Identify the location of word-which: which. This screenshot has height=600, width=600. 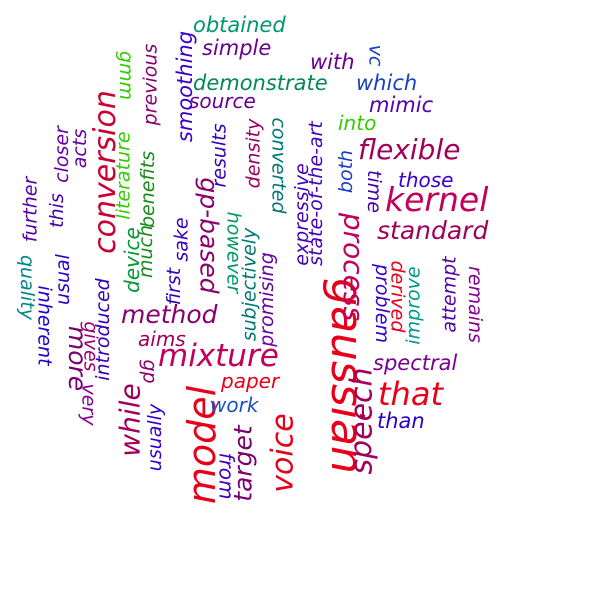
(387, 83).